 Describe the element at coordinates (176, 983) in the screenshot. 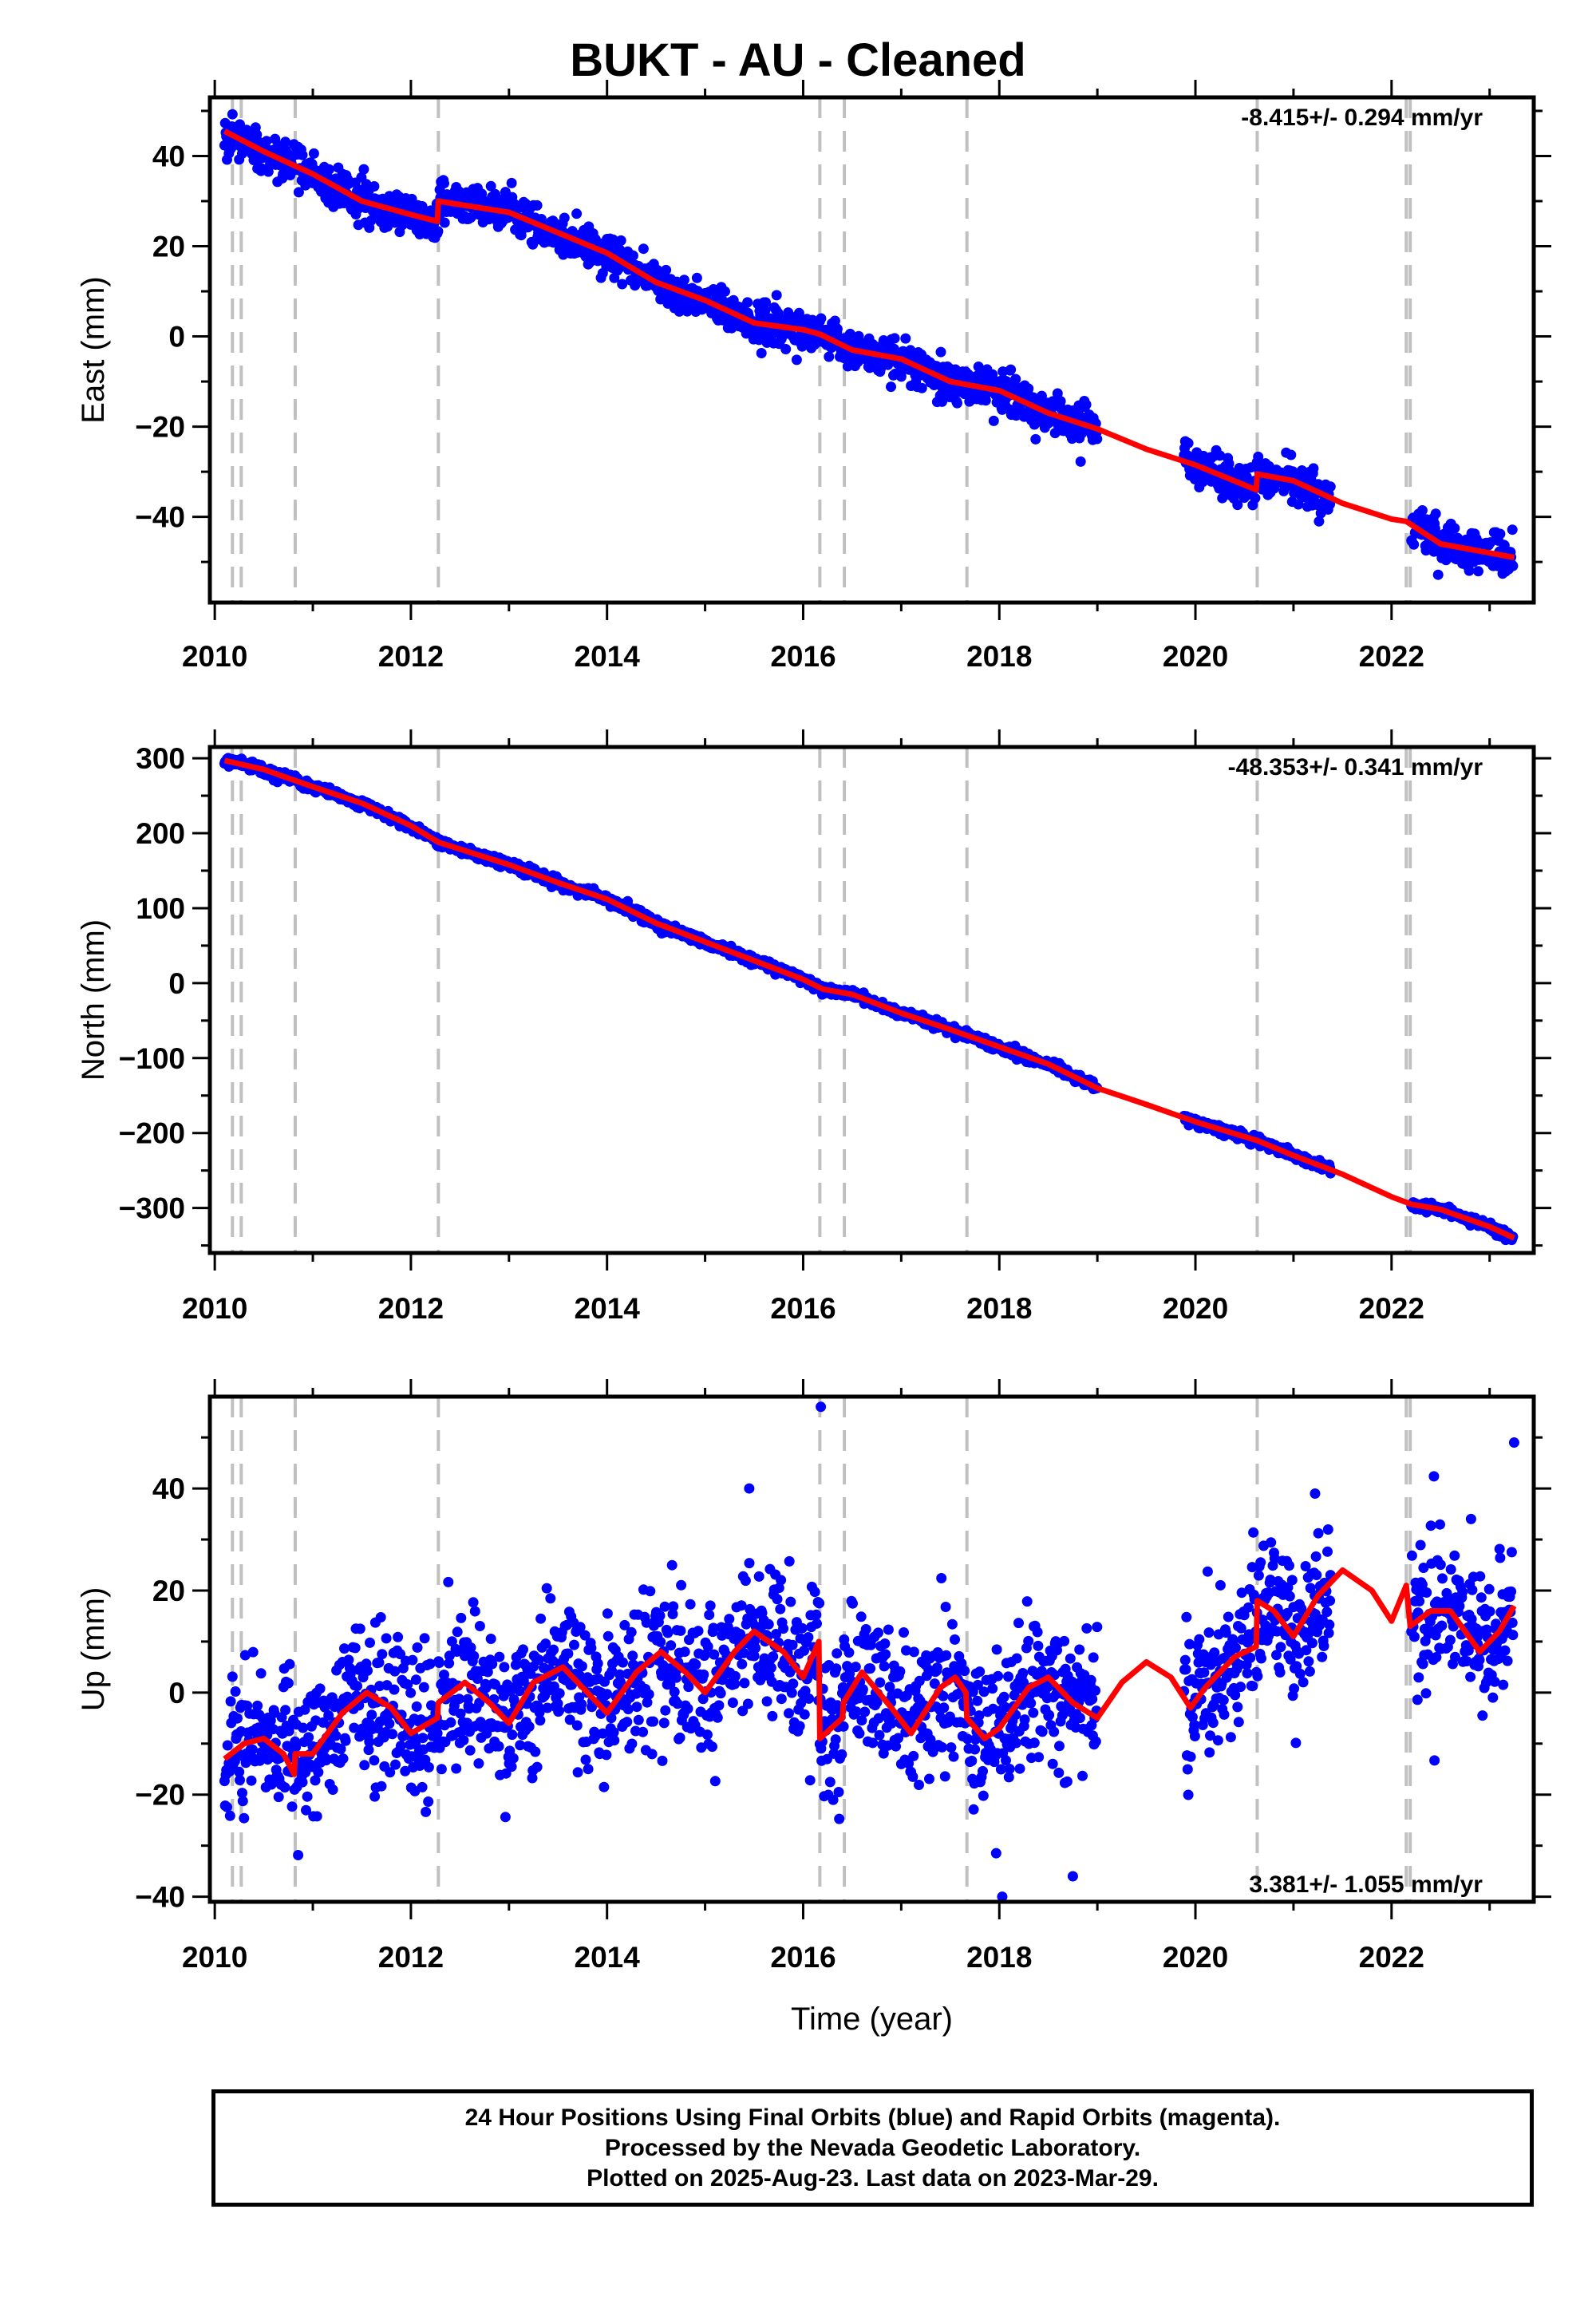

I see `y-tick-label: 0` at that location.